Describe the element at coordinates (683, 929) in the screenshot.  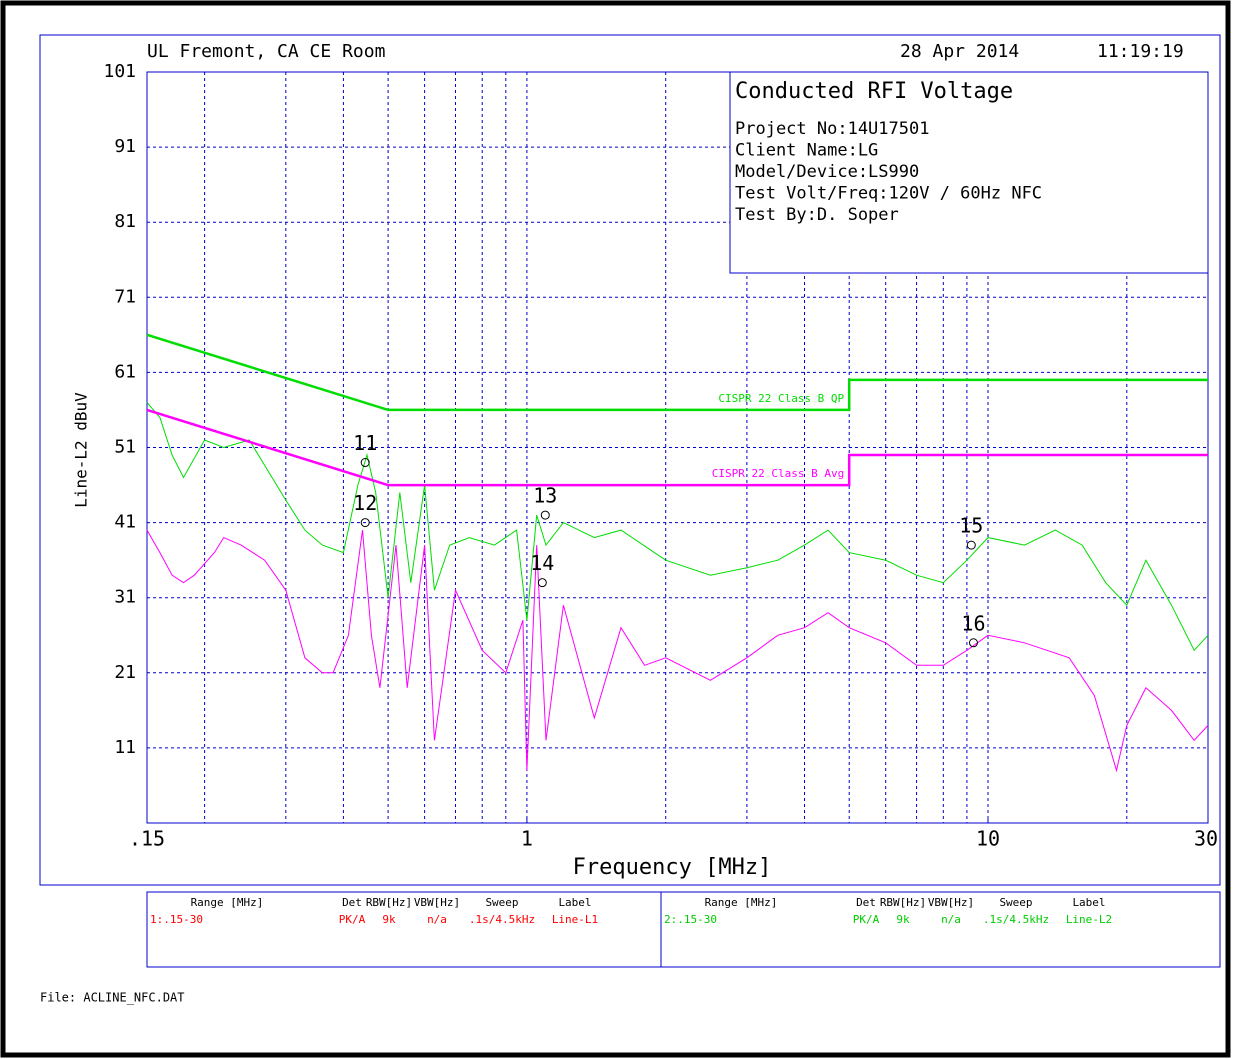
I see `legend-table` at that location.